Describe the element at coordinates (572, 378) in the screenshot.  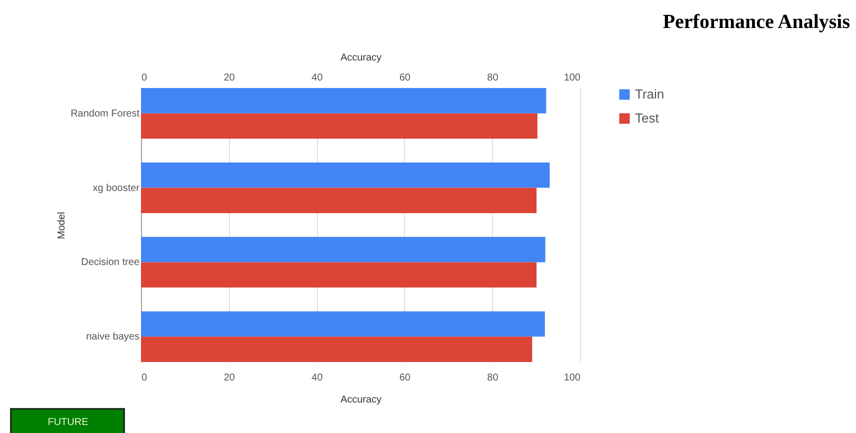
I see `x-tick-label: 100` at that location.